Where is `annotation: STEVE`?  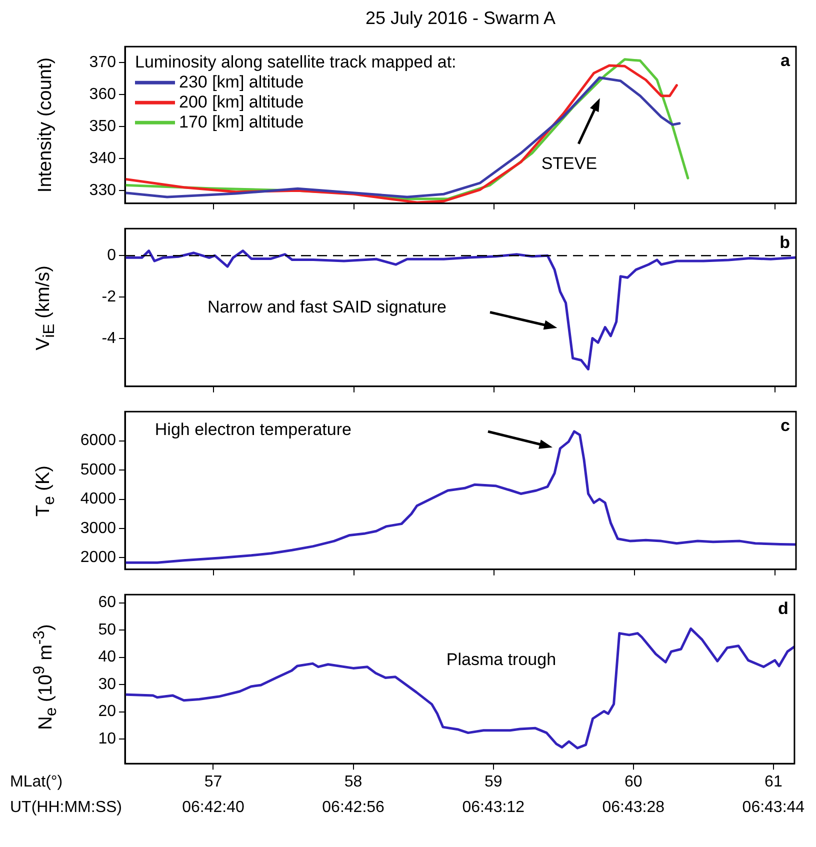 annotation: STEVE is located at coordinates (569, 163).